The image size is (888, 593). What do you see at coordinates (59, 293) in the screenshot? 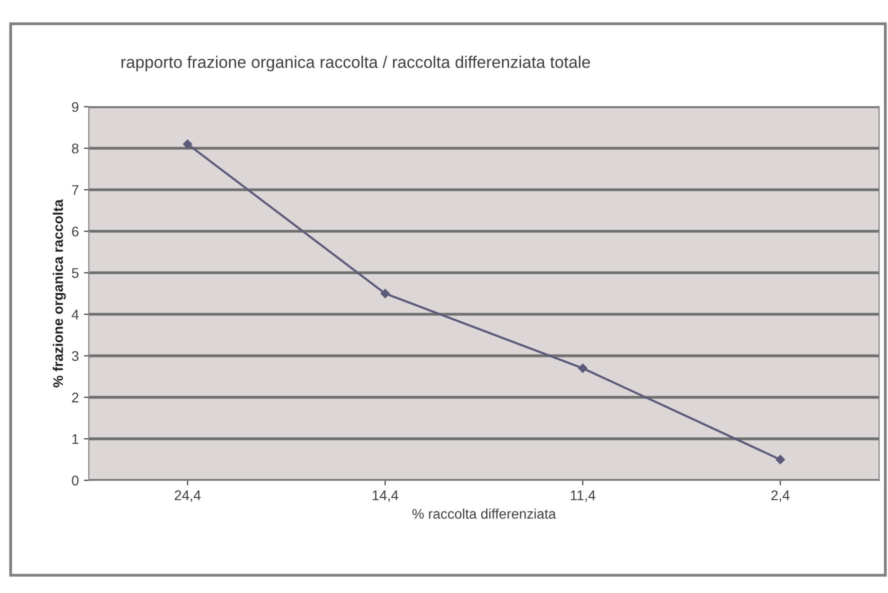
I see `y-axis-title: % frazione organica raccolta` at bounding box center [59, 293].